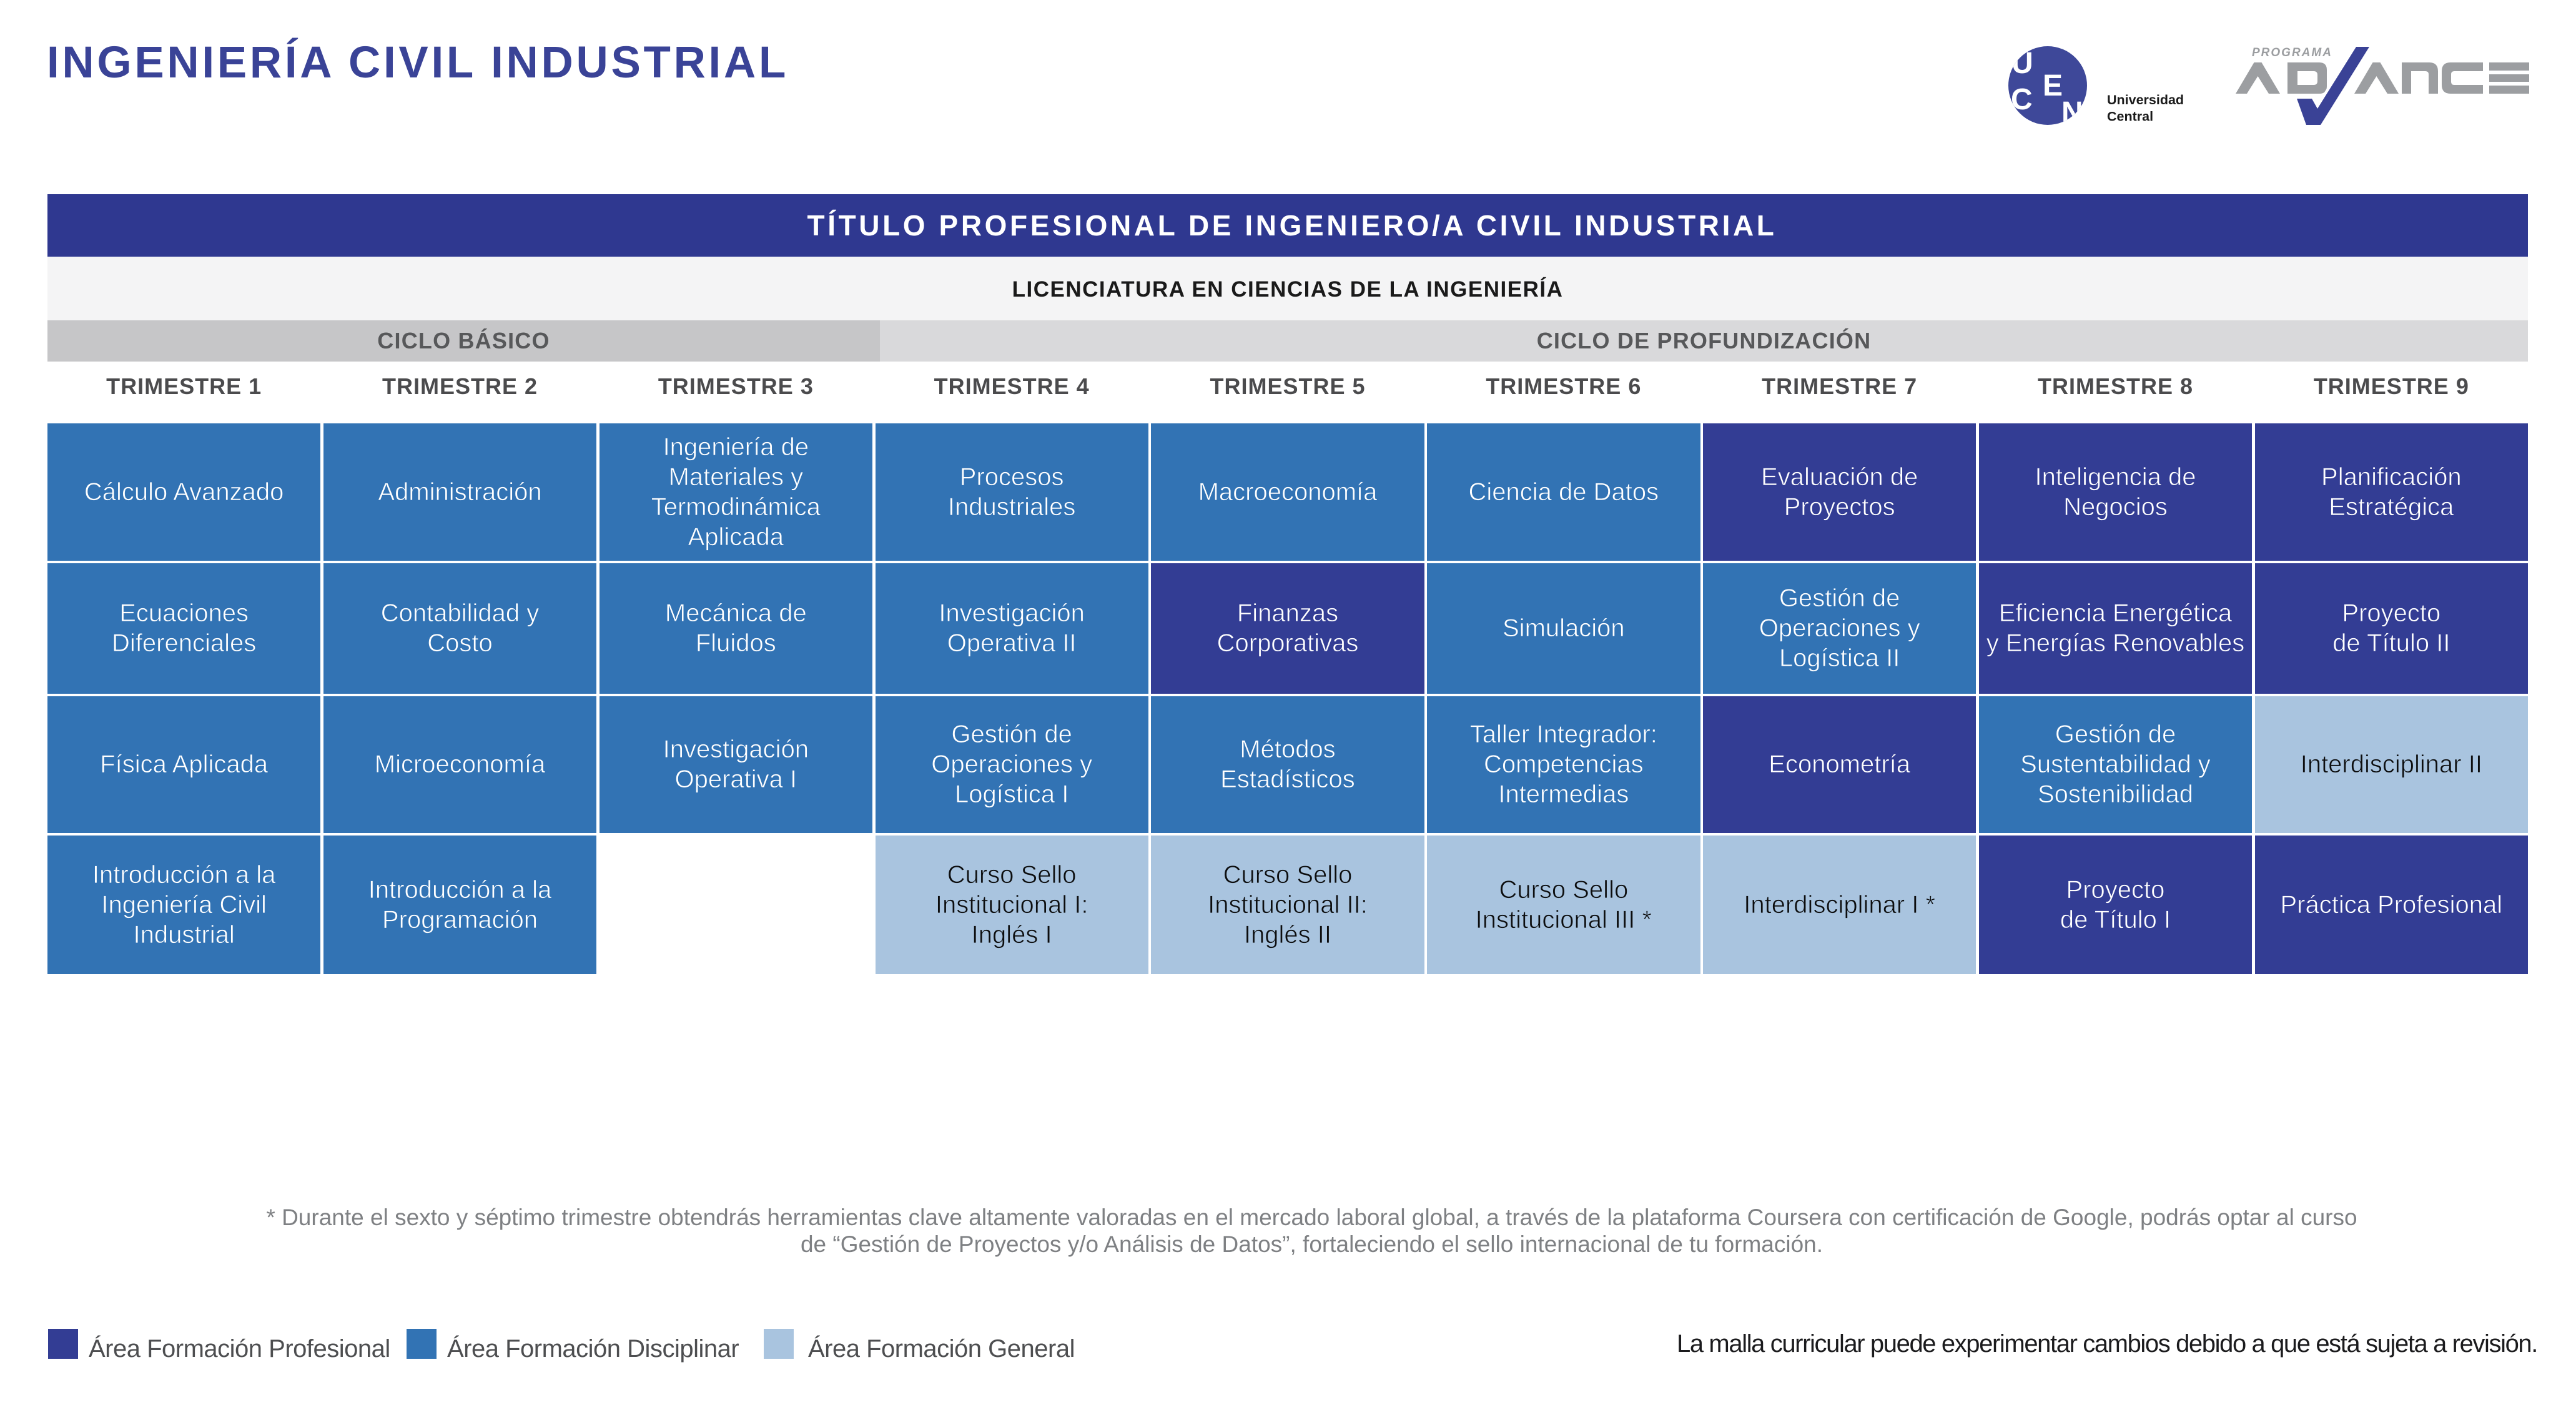 This screenshot has width=2576, height=1405. What do you see at coordinates (2146, 99) in the screenshot?
I see `svg-text: Universidad` at bounding box center [2146, 99].